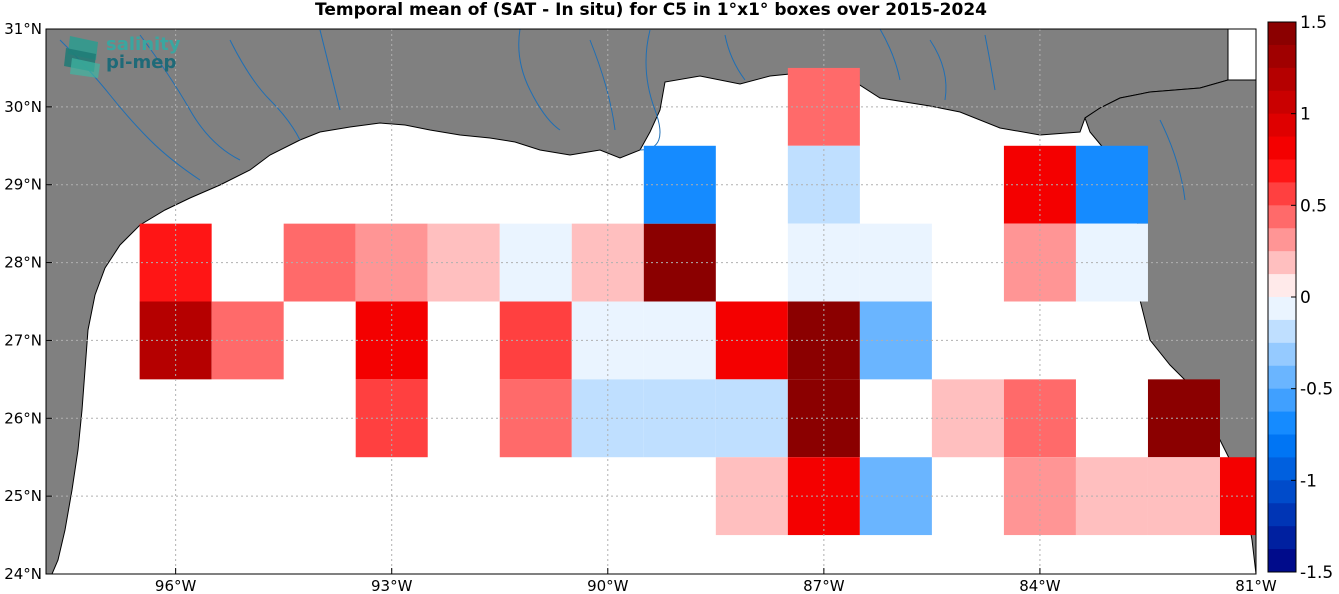  What do you see at coordinates (824, 585) in the screenshot?
I see `x-tick-label: 87°W` at bounding box center [824, 585].